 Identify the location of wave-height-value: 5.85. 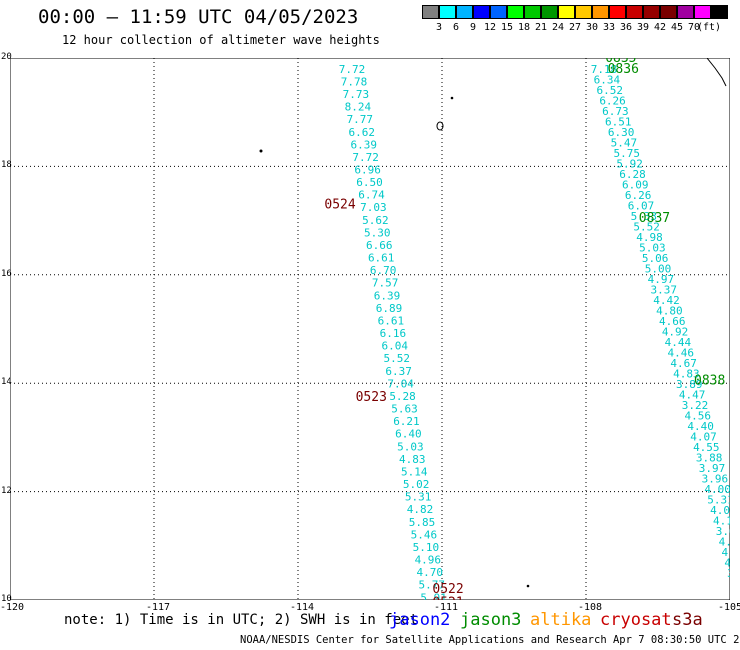
(422, 522).